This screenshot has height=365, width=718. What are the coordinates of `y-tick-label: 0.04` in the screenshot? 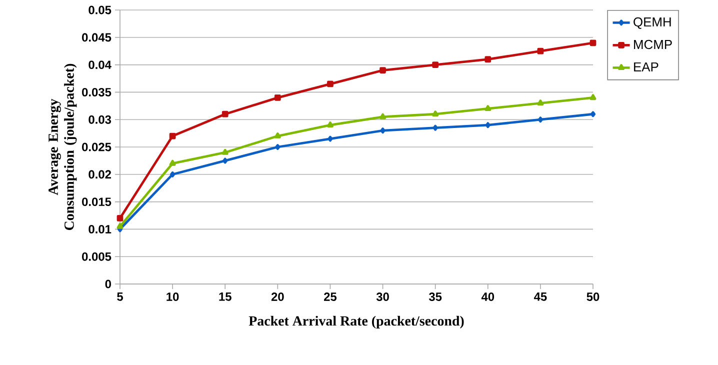 It's located at (100, 65).